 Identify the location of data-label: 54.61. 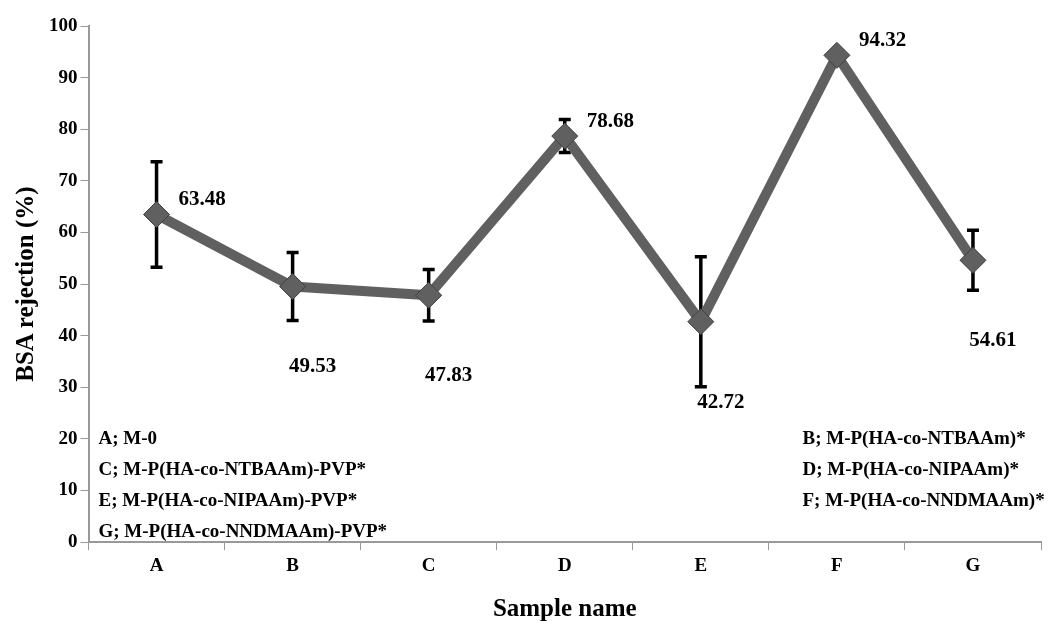
(993, 339).